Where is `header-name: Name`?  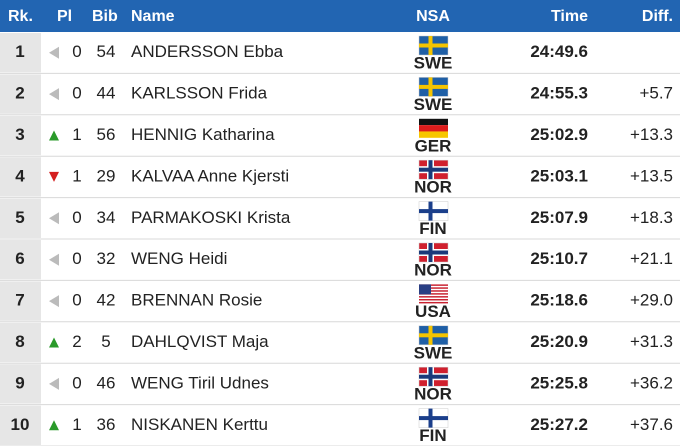 header-name: Name is located at coordinates (153, 16).